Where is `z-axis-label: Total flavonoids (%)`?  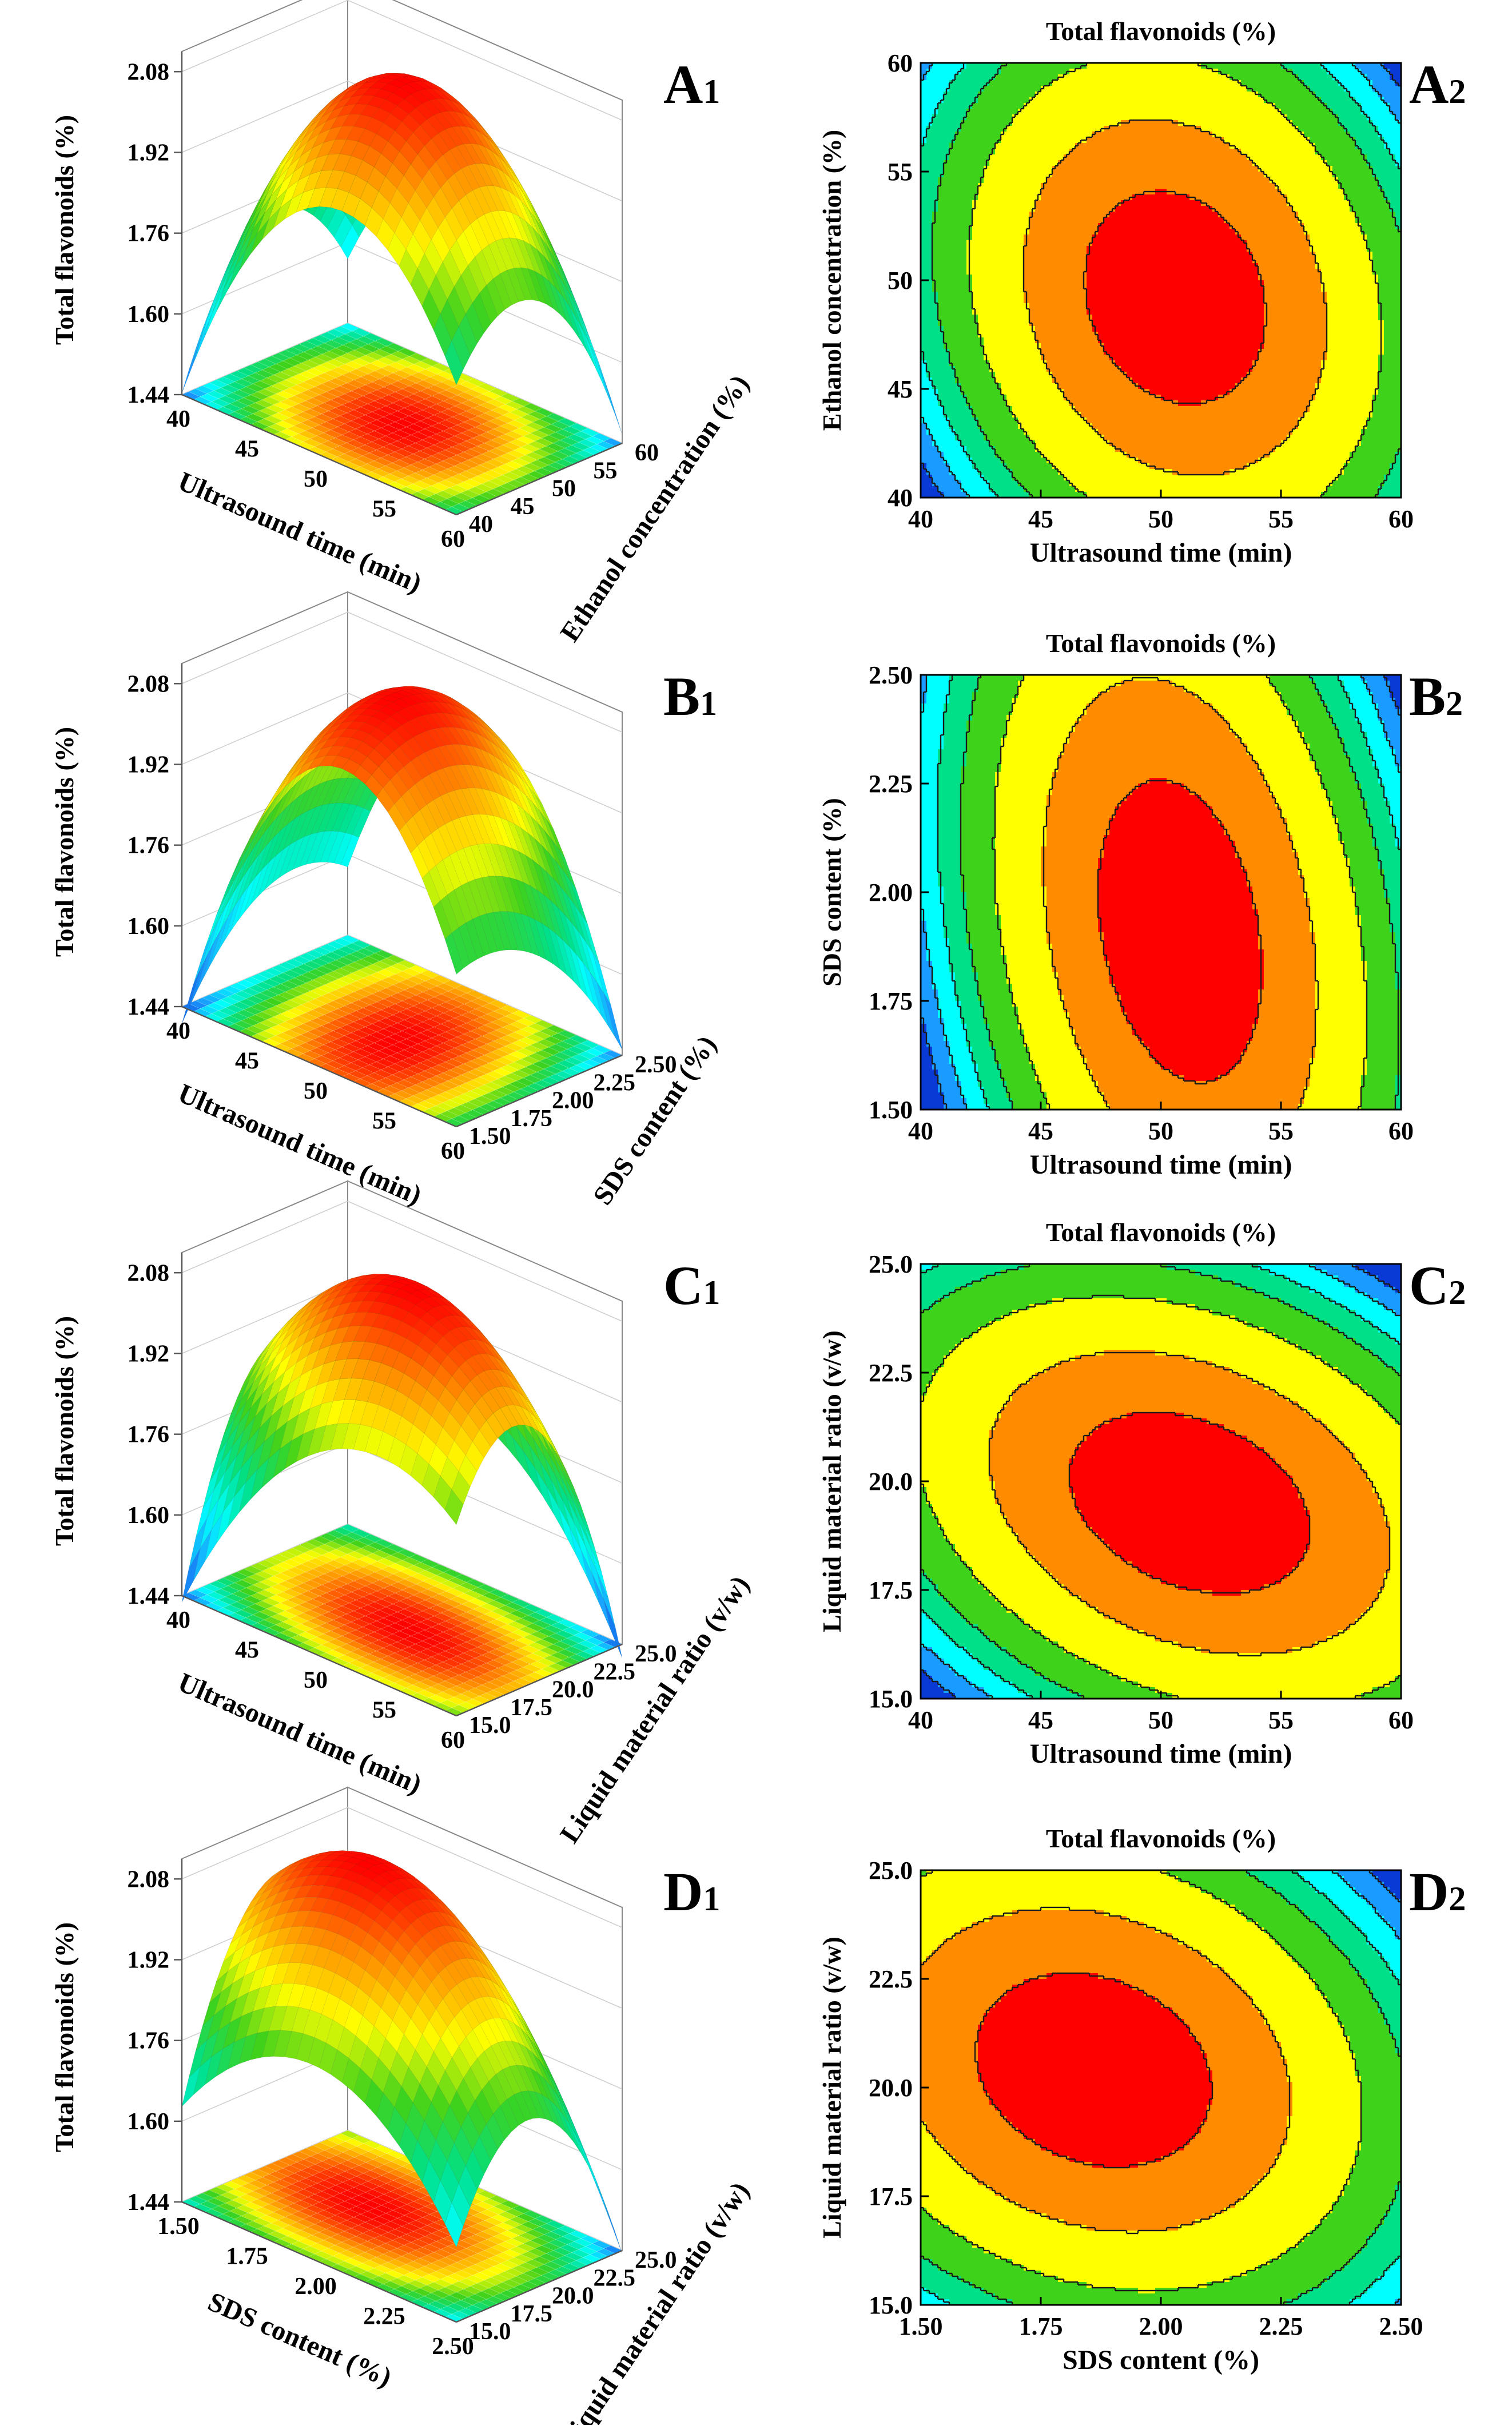
z-axis-label: Total flavonoids (%) is located at coordinates (64, 230).